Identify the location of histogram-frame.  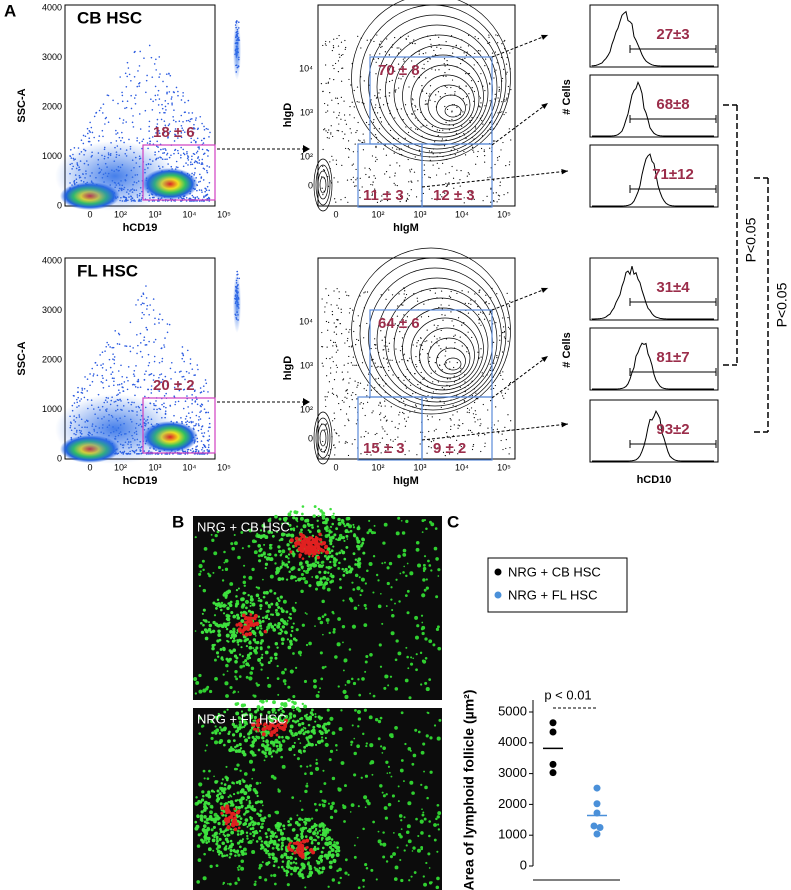
(654, 176).